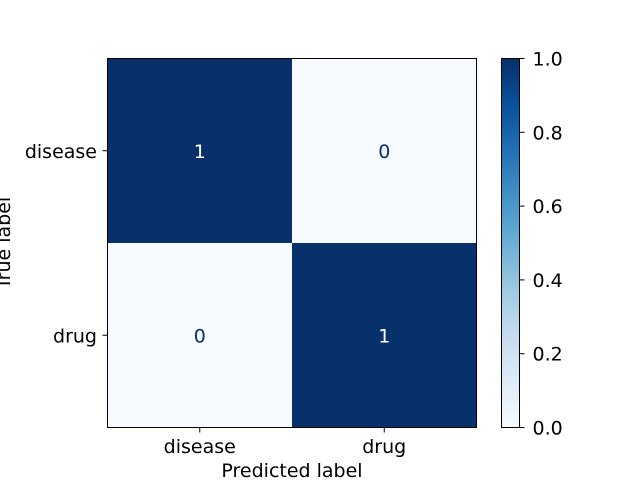 This screenshot has width=640, height=480. I want to click on y-axis-ticks: disease drug, so click(66, 244).